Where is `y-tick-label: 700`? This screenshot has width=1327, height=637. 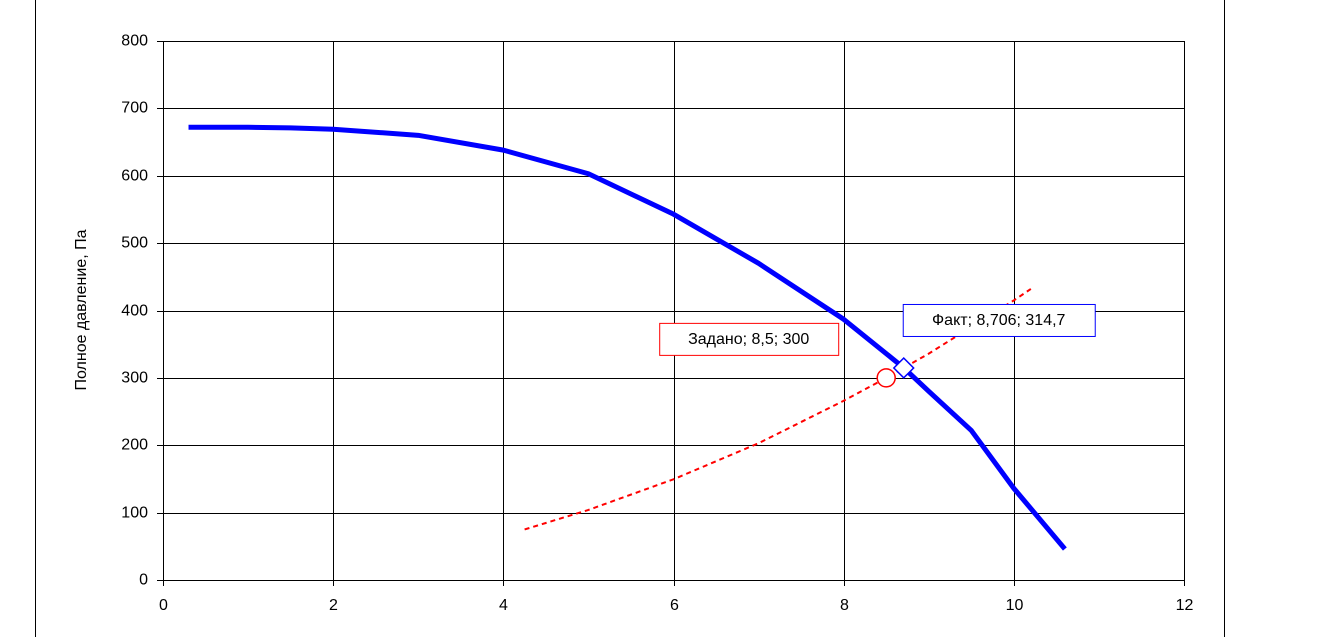
y-tick-label: 700 is located at coordinates (134, 108).